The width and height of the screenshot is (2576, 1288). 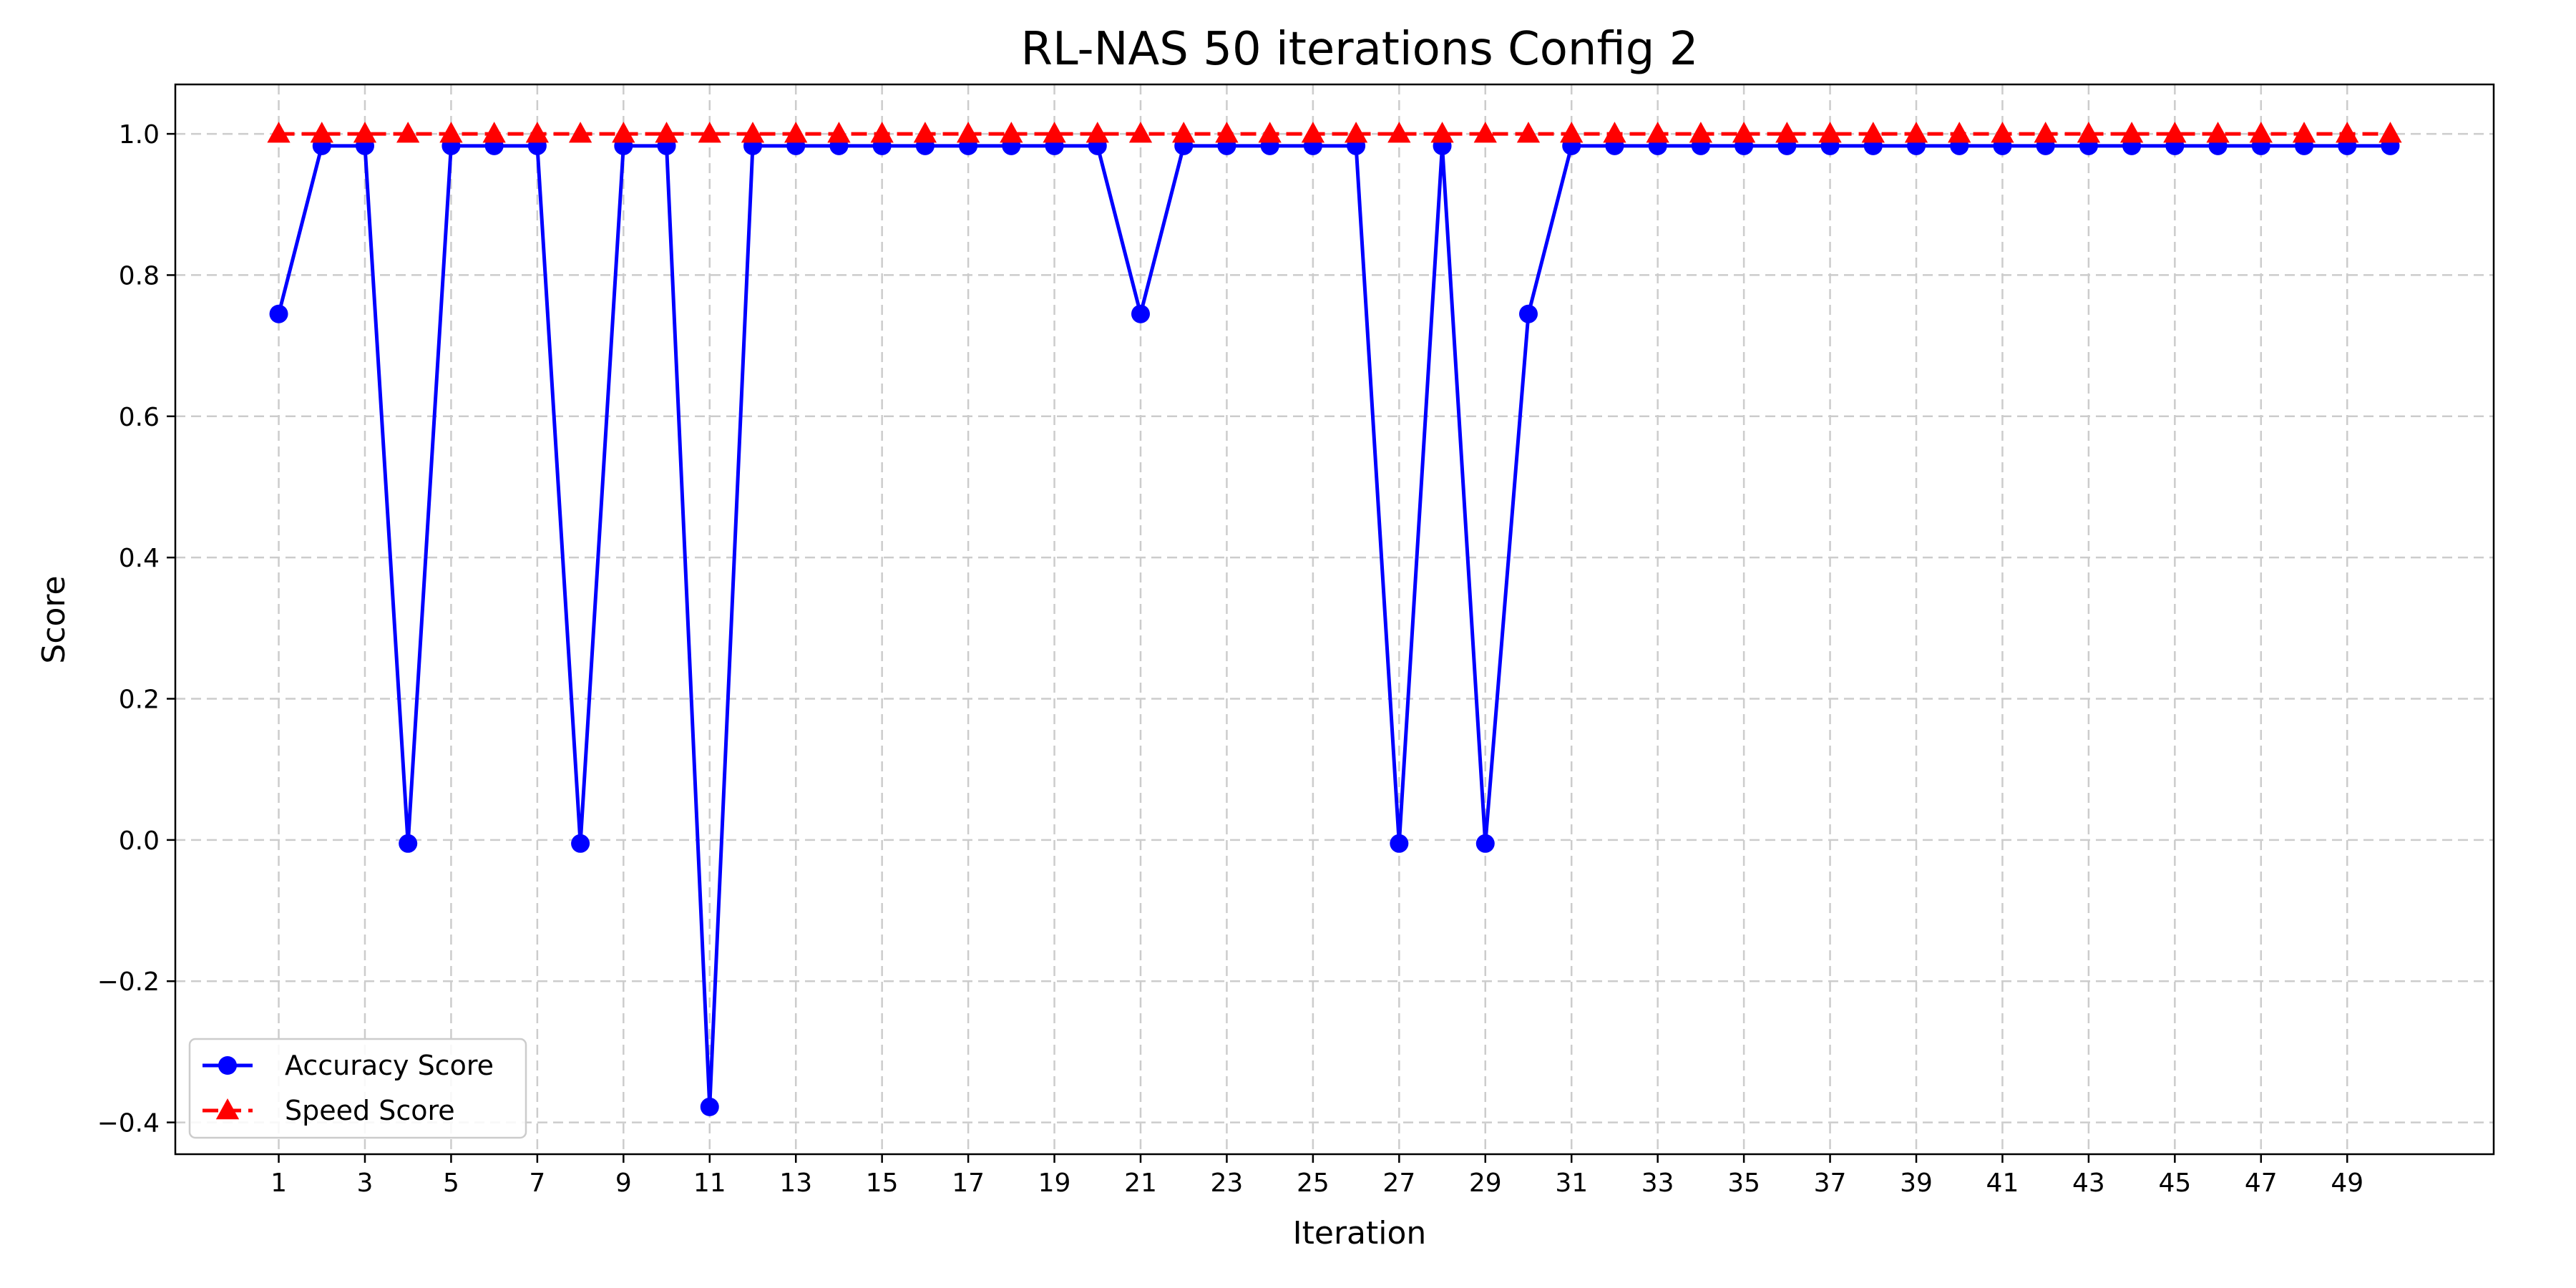 I want to click on x-axis-label: Iteration, so click(x=1360, y=1233).